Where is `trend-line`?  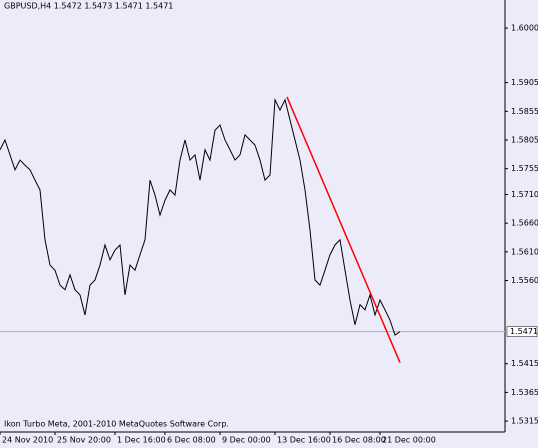
trend-line is located at coordinates (343, 229).